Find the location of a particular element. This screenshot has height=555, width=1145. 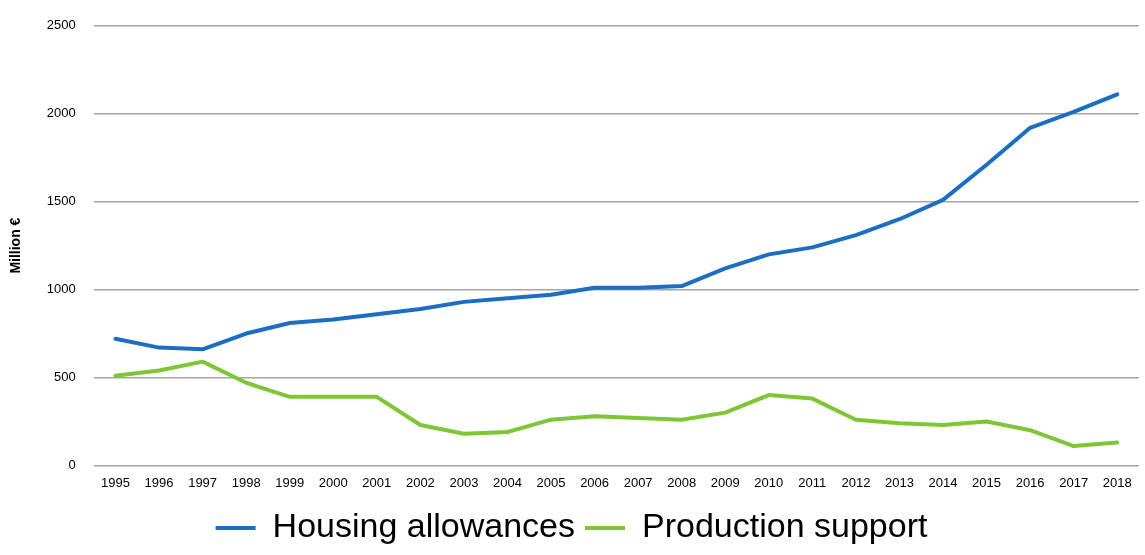

x-tick-label: 1999 is located at coordinates (290, 482).